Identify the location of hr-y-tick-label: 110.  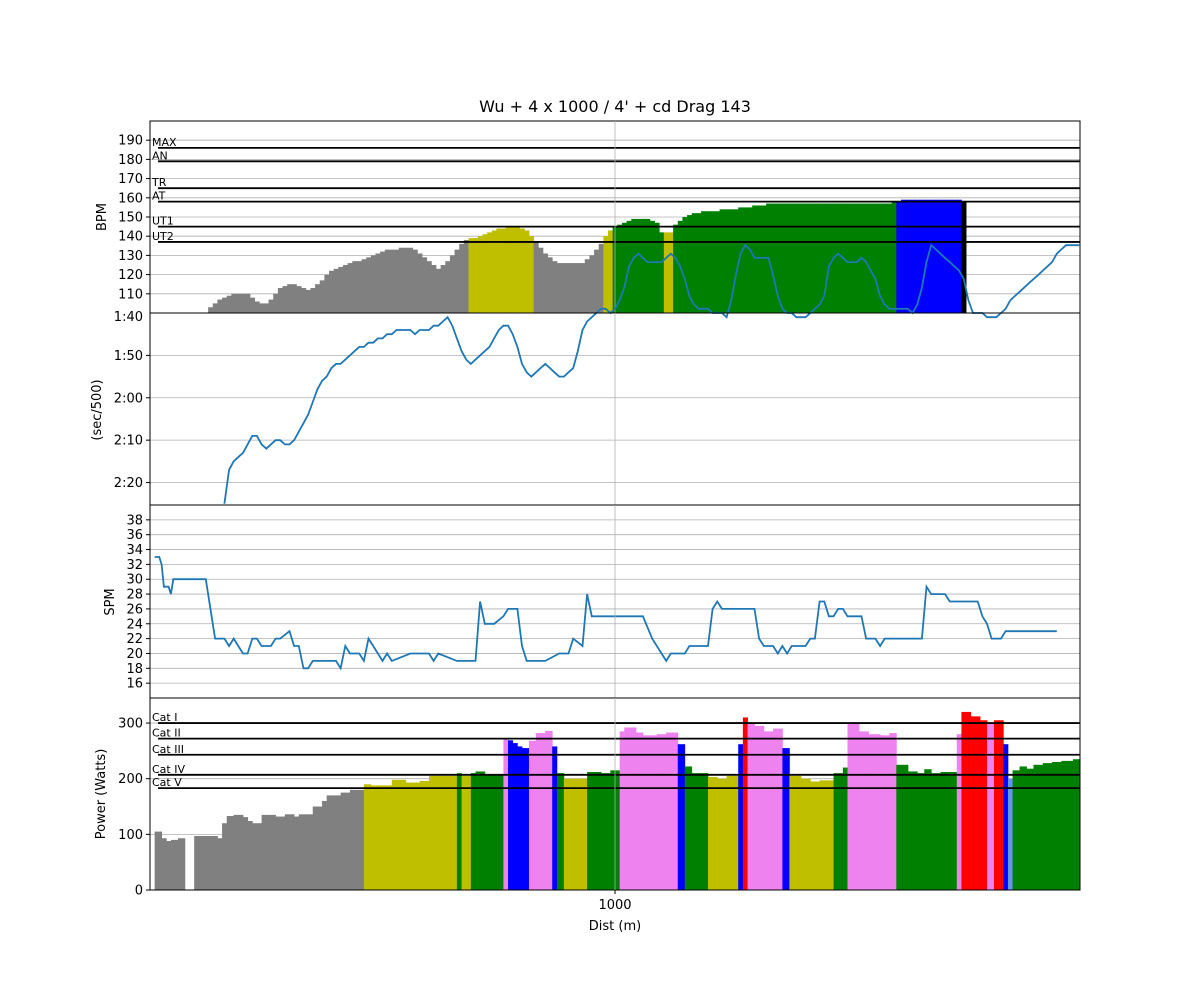
(130, 294).